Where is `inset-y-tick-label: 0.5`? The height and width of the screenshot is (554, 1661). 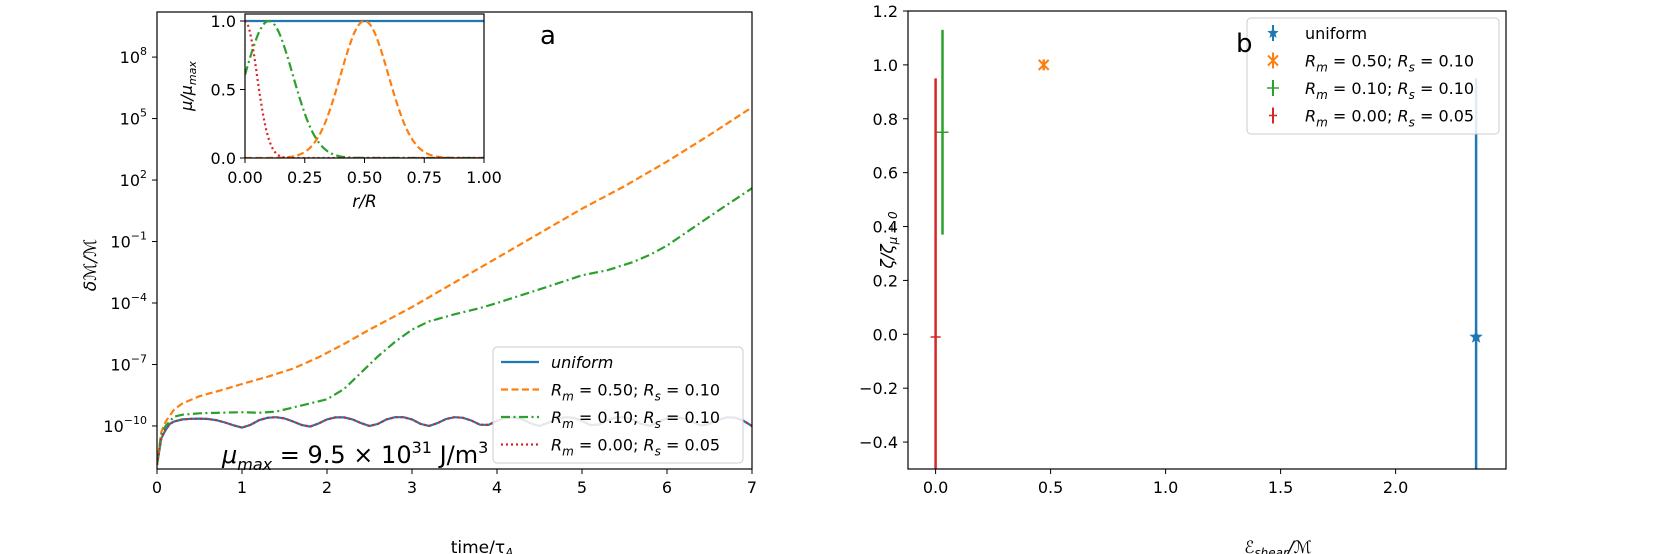 inset-y-tick-label: 0.5 is located at coordinates (223, 90).